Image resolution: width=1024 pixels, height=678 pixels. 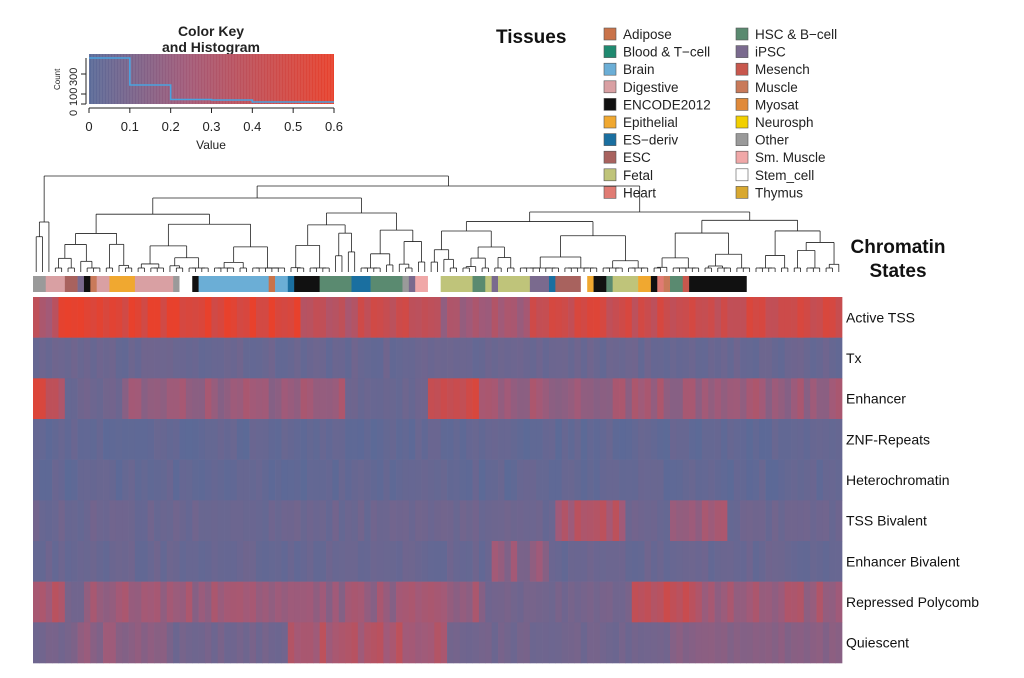 What do you see at coordinates (880, 317) in the screenshot?
I see `row-label: Active TSS` at bounding box center [880, 317].